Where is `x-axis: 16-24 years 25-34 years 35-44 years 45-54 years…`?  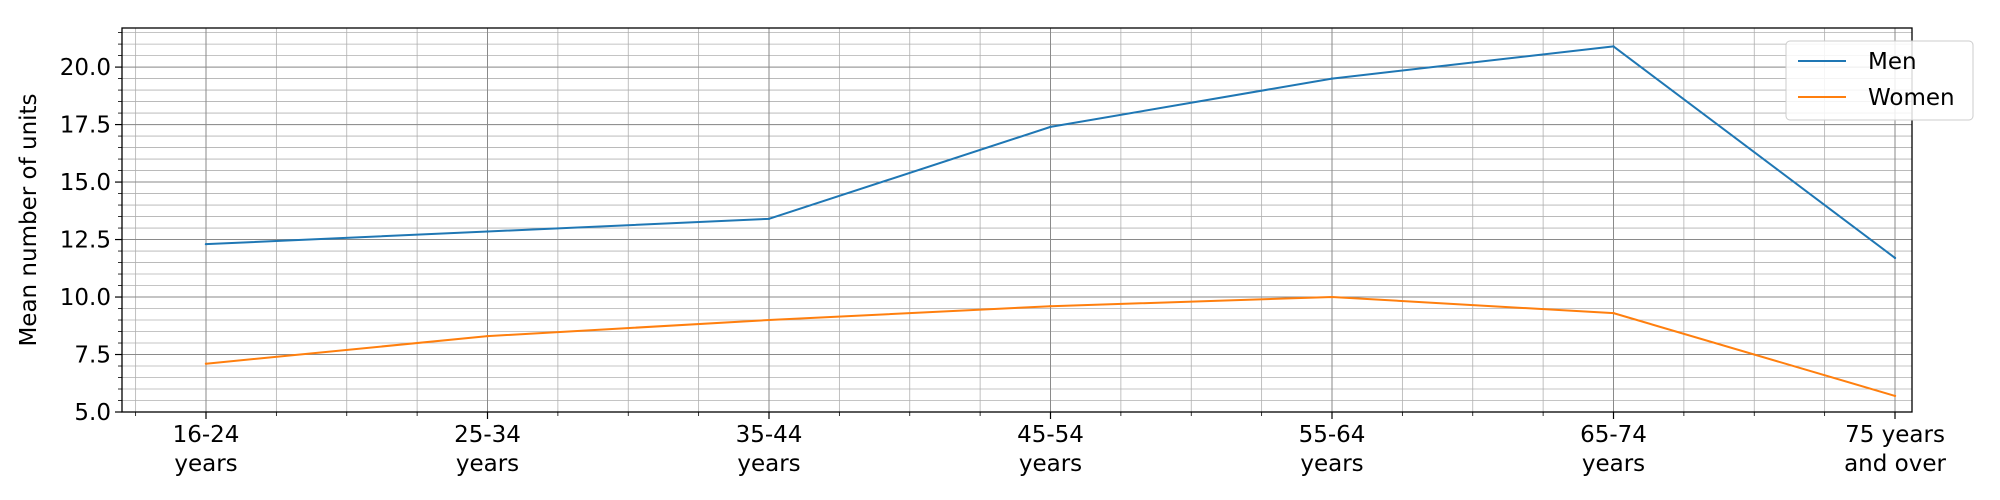
x-axis: 16-24 years 25-34 years 35-44 years 45-54 years… is located at coordinates (1040, 444).